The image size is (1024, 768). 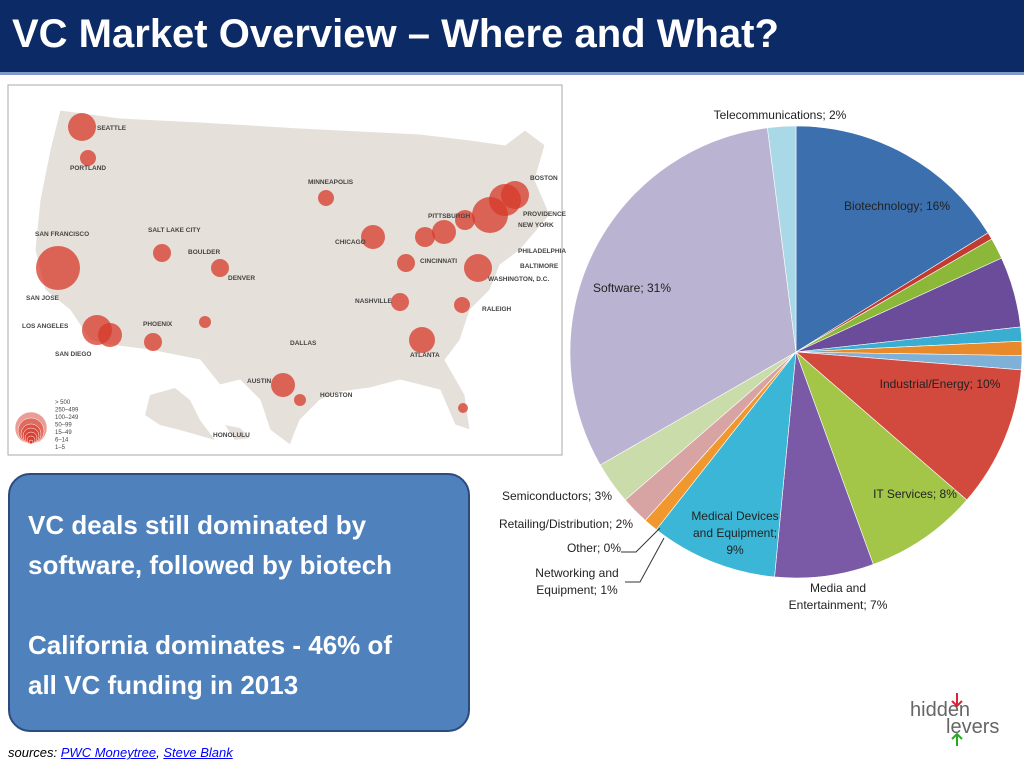 I want to click on map-legend-label: 100–249, so click(x=67, y=418).